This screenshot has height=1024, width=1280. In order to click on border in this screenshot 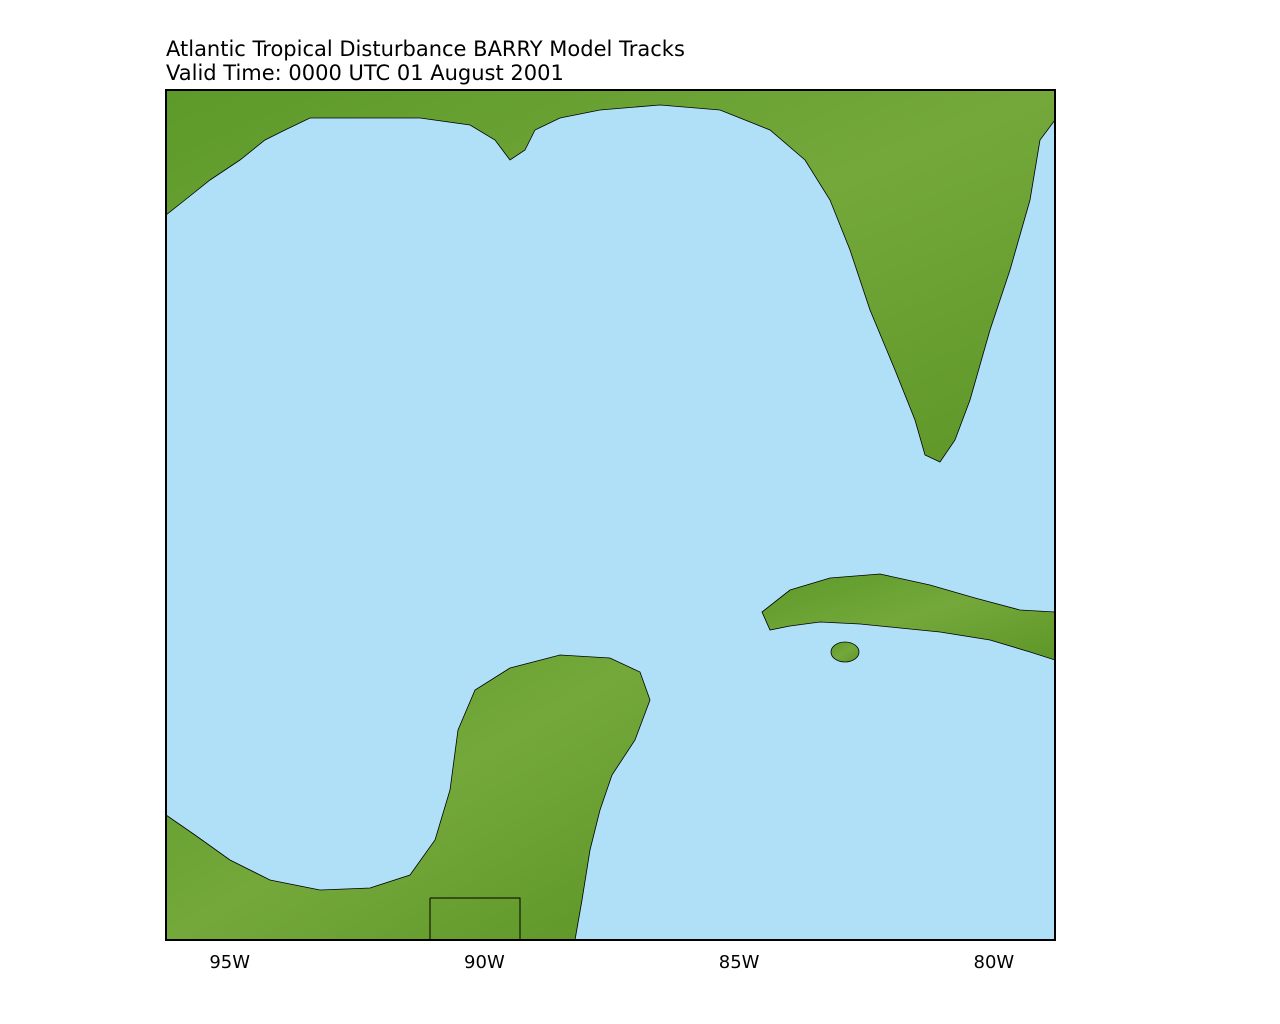, I will do `click(475, 918)`.